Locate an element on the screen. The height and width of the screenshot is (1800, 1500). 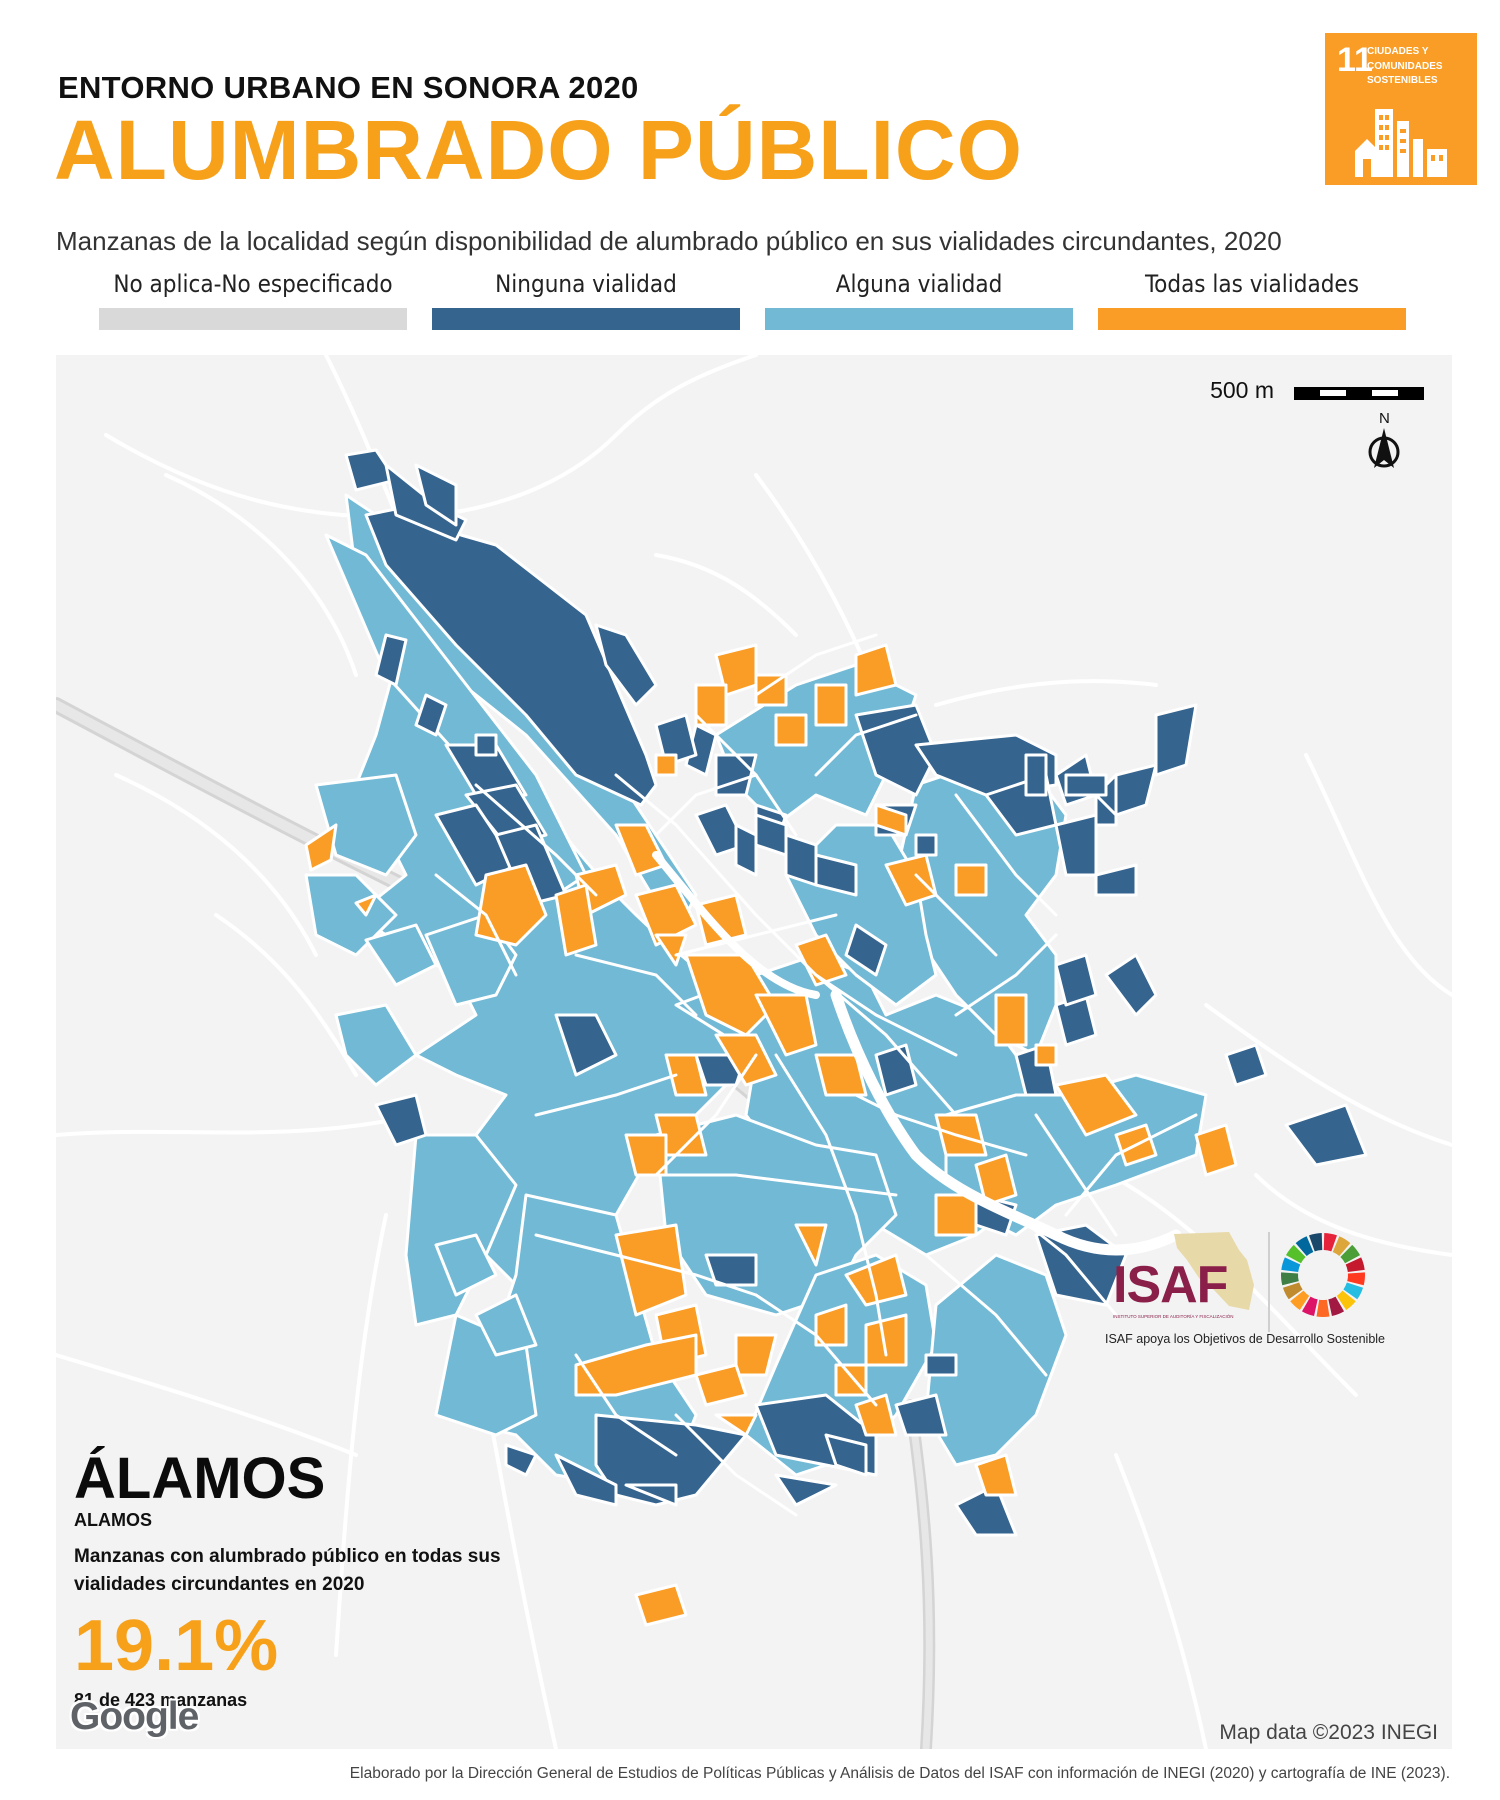
legend-item-todas: Todas las vialidades is located at coordinates (1252, 300).